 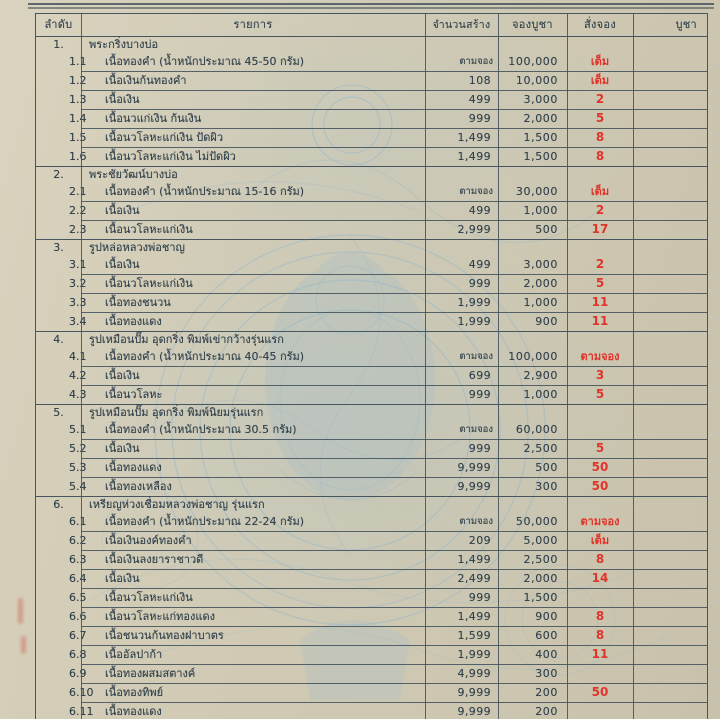 What do you see at coordinates (371, 616) in the screenshot?
I see `table-row: 6.6 เนื้อนวโลหะแก่ทองแดง 1,499 900 8` at bounding box center [371, 616].